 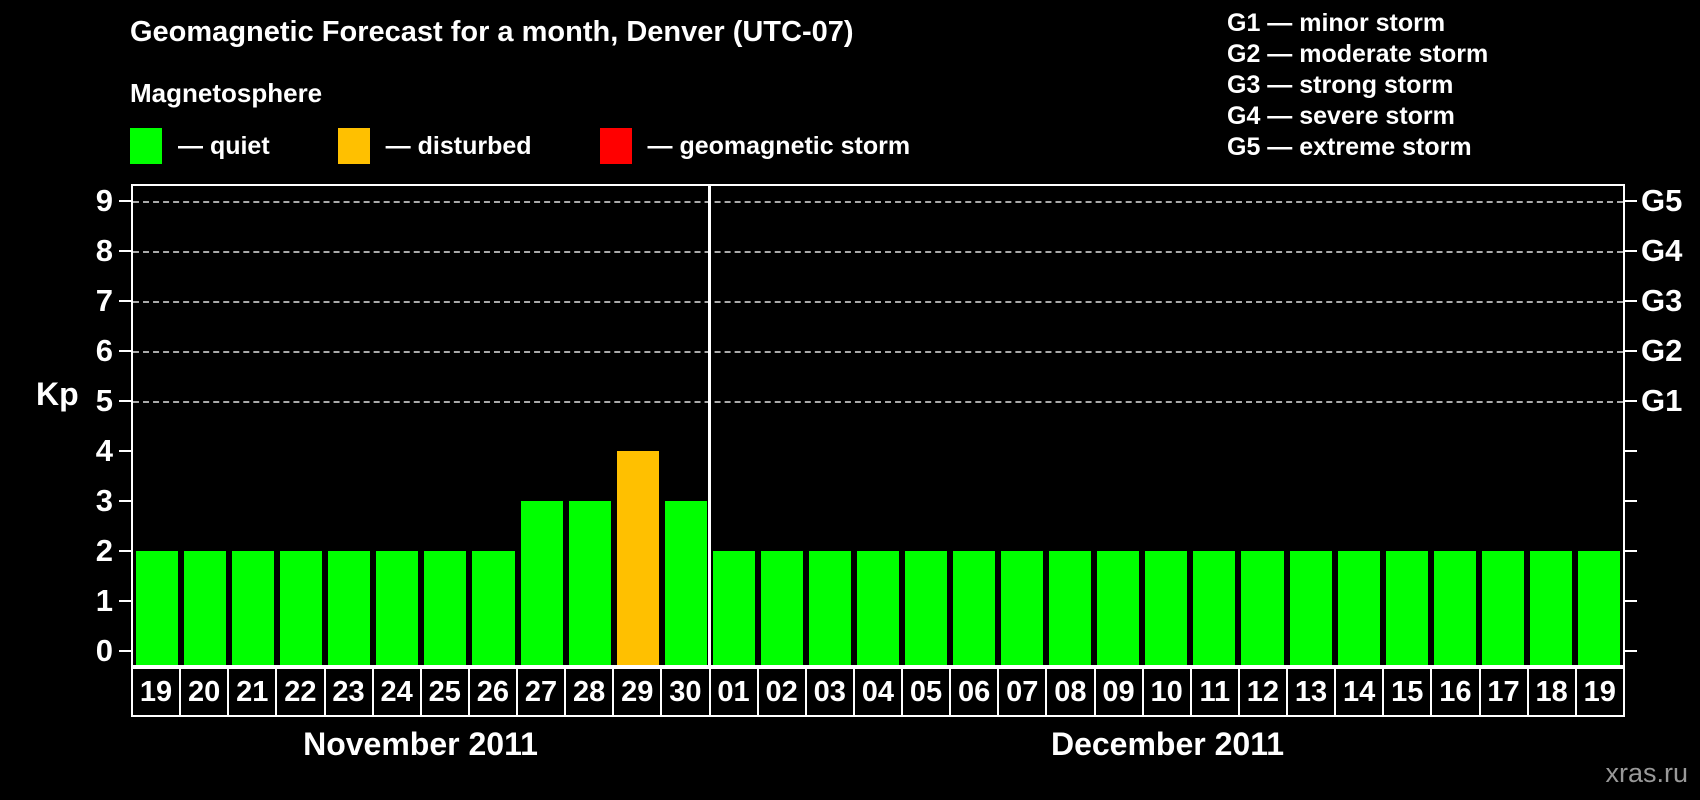 I want to click on date-cell-02: 02, so click(x=780, y=692).